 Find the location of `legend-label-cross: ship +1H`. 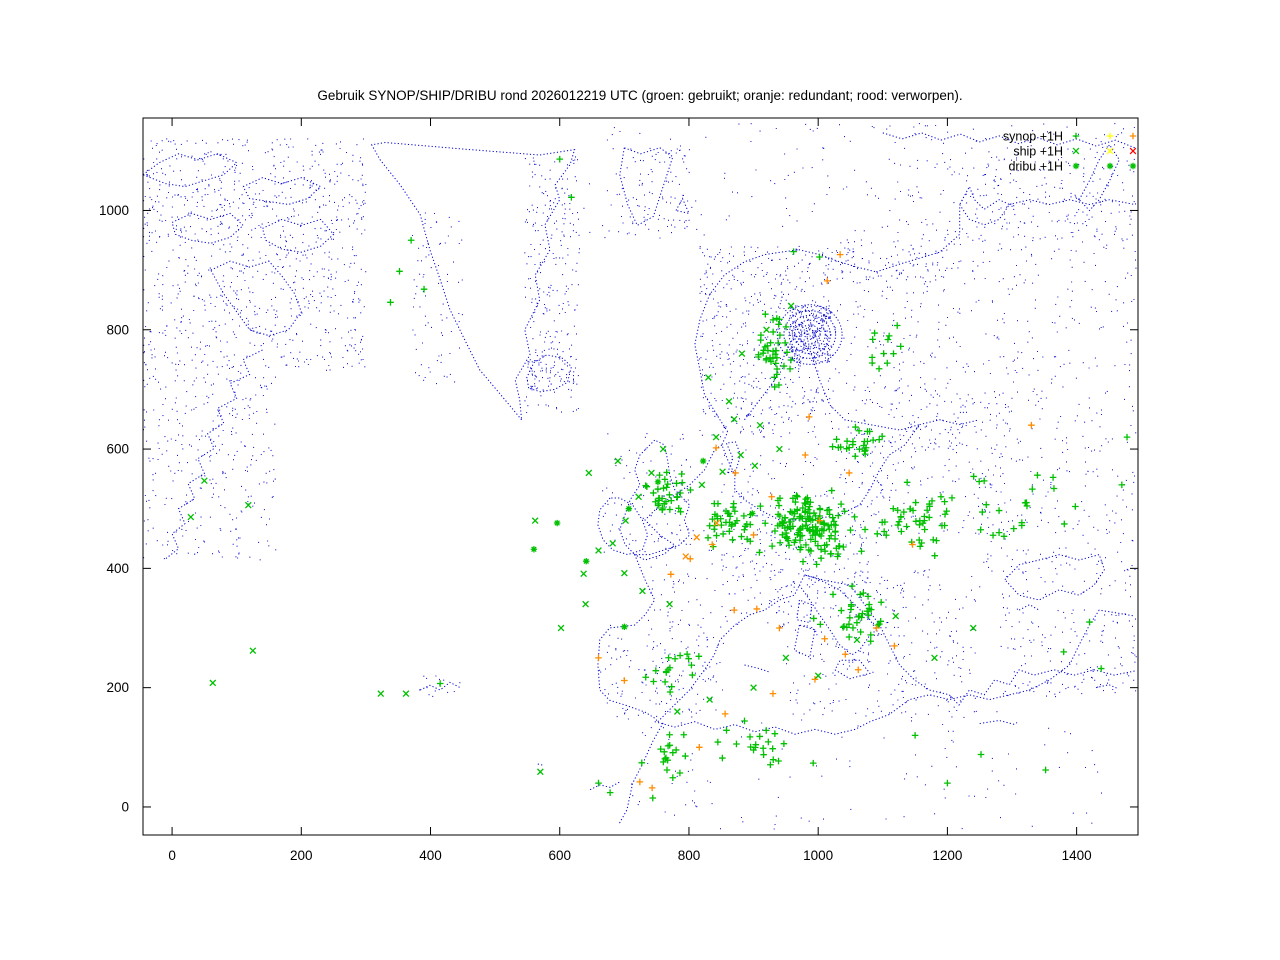

legend-label-cross: ship +1H is located at coordinates (1038, 152).